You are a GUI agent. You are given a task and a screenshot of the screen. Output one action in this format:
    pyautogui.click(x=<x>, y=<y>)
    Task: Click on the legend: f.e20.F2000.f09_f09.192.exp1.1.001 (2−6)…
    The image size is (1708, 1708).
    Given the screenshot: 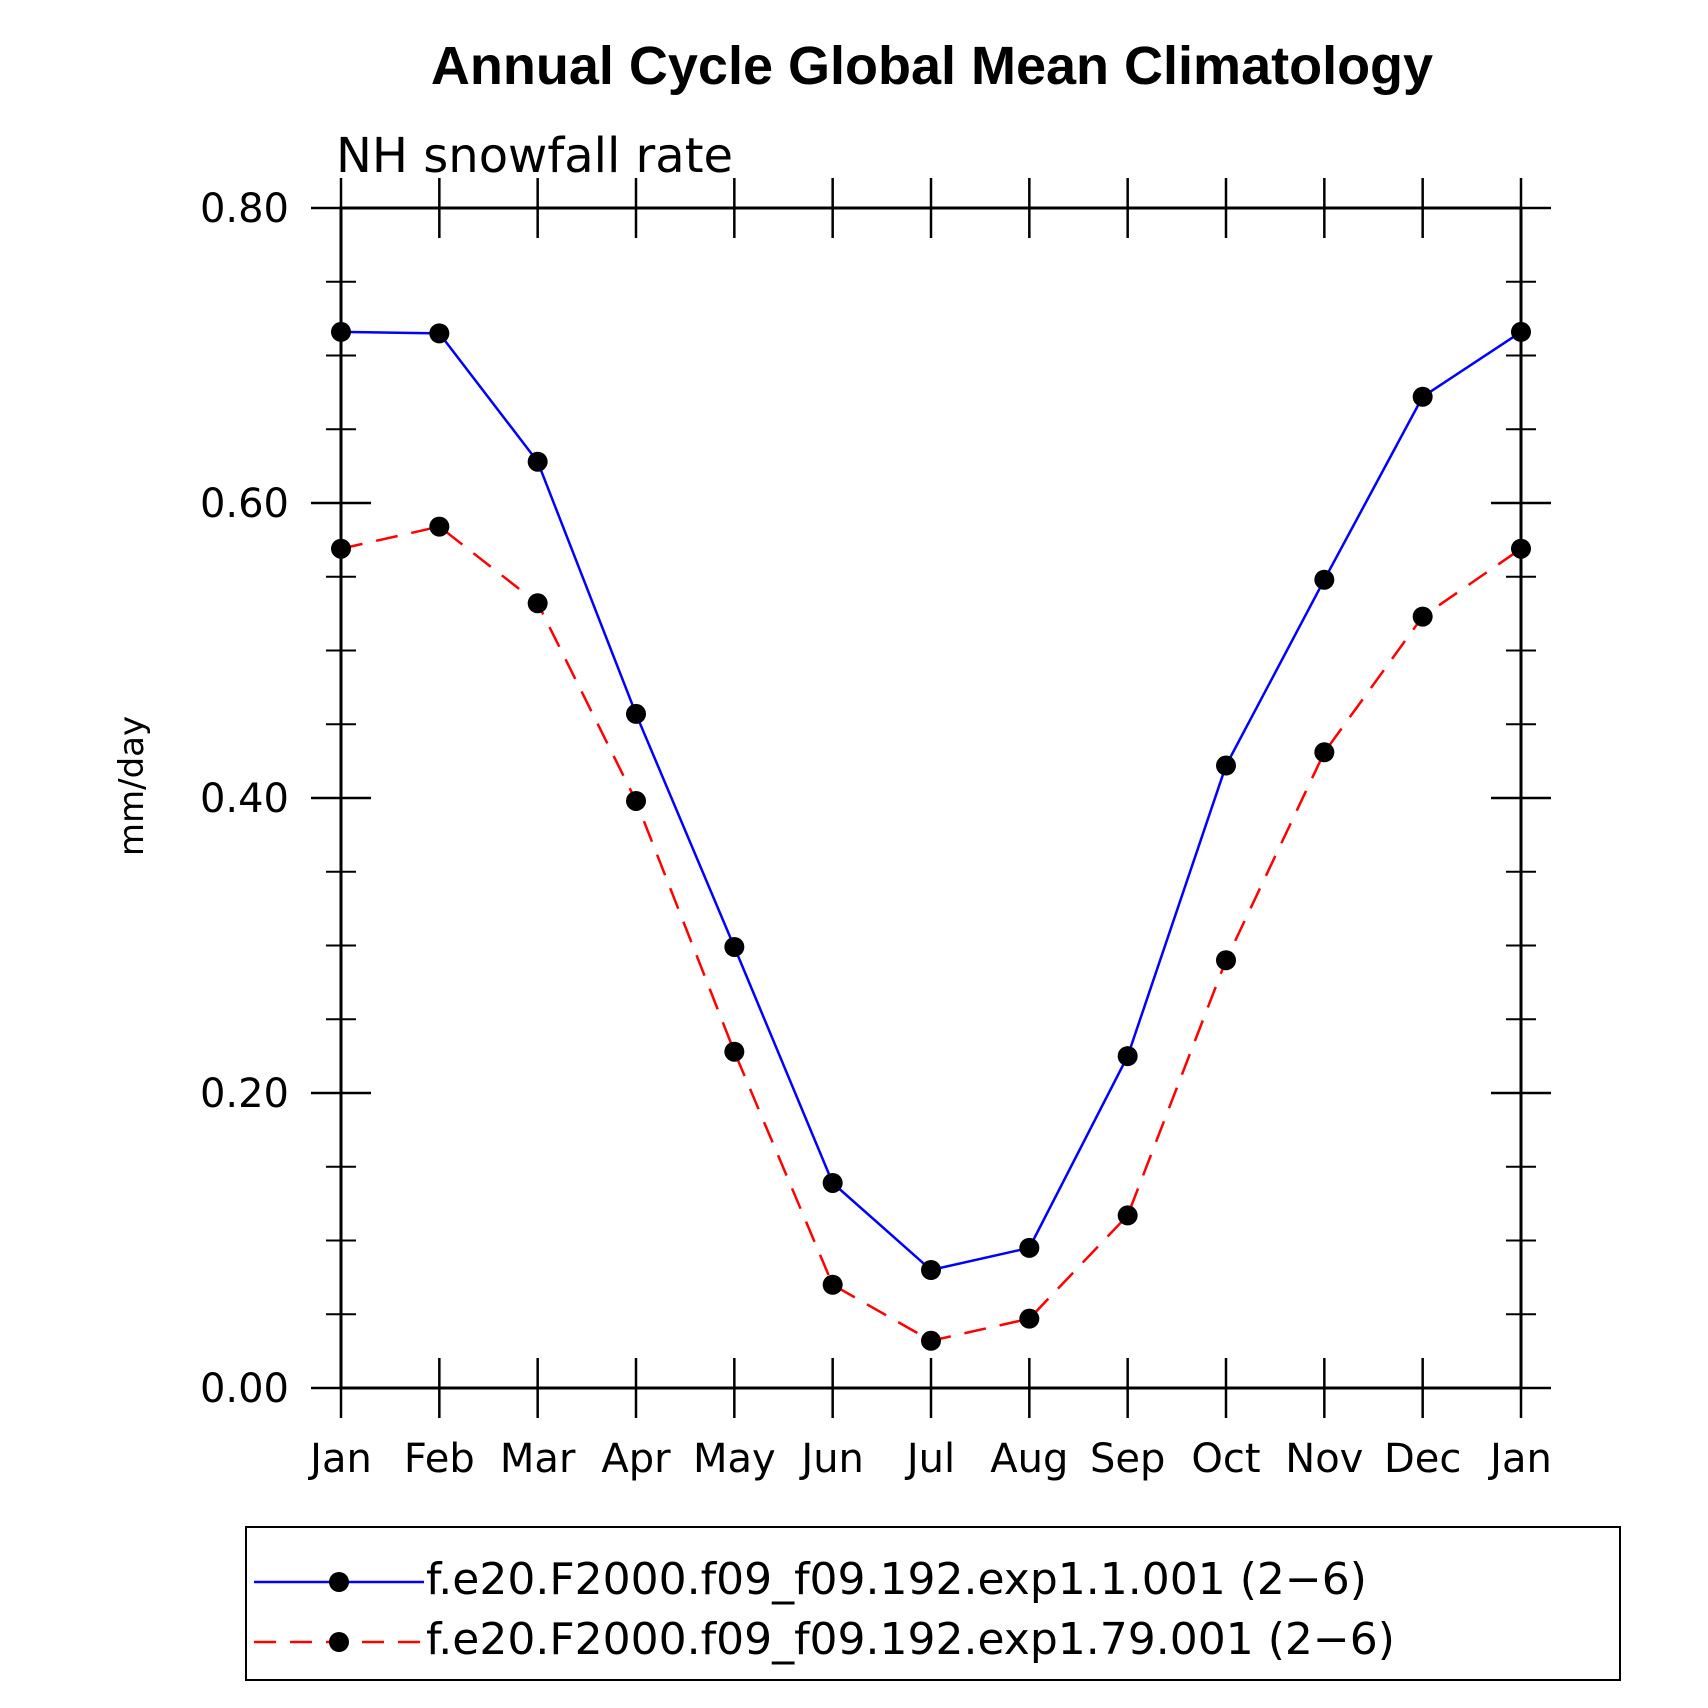 What is the action you would take?
    pyautogui.click(x=933, y=1603)
    